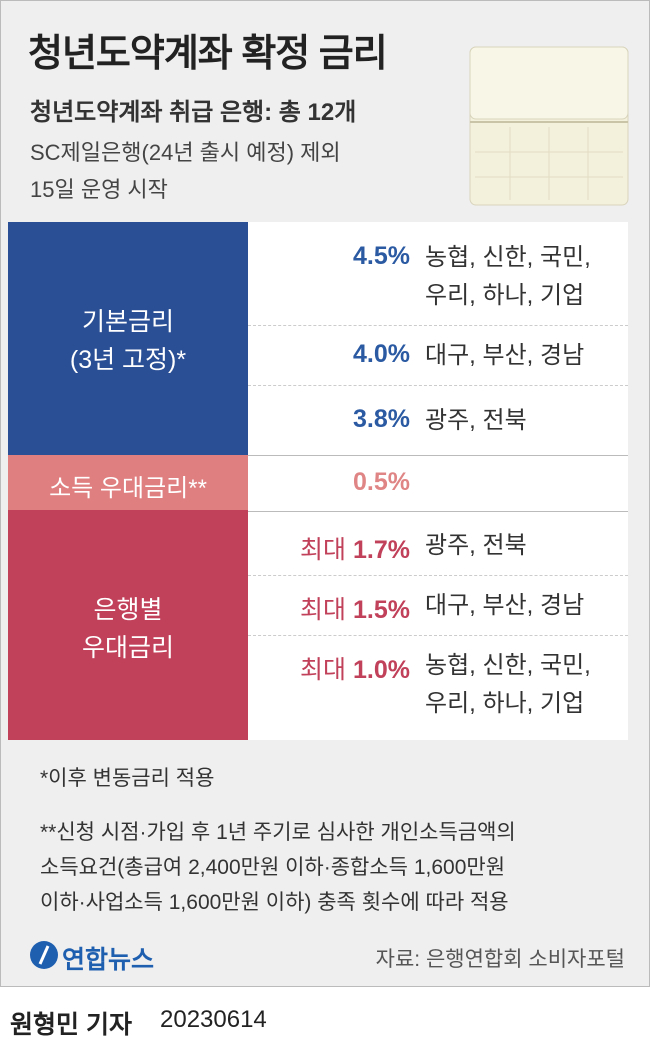 Image resolution: width=650 pixels, height=1041 pixels. I want to click on rate-value: 1.5%, so click(381, 610).